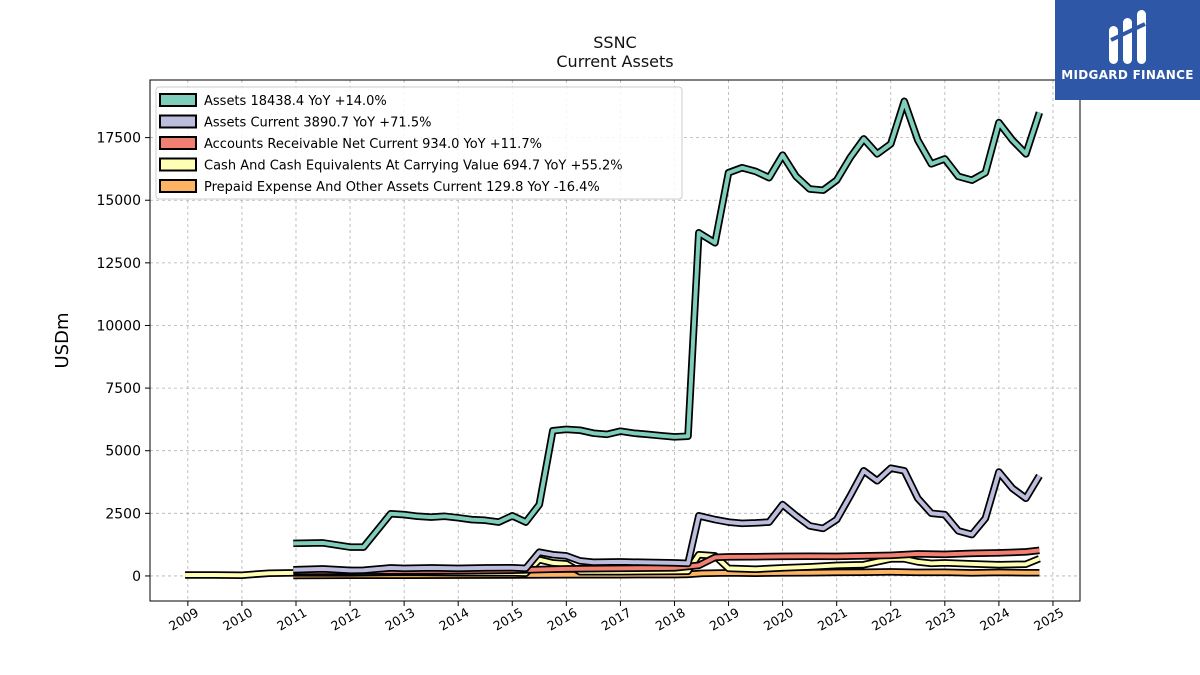  I want to click on x-tick-label: 2012, so click(345, 619).